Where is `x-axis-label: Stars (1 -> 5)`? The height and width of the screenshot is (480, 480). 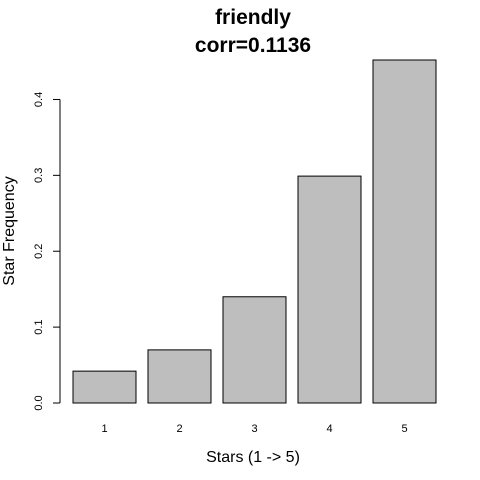
x-axis-label: Stars (1 -> 5) is located at coordinates (253, 457).